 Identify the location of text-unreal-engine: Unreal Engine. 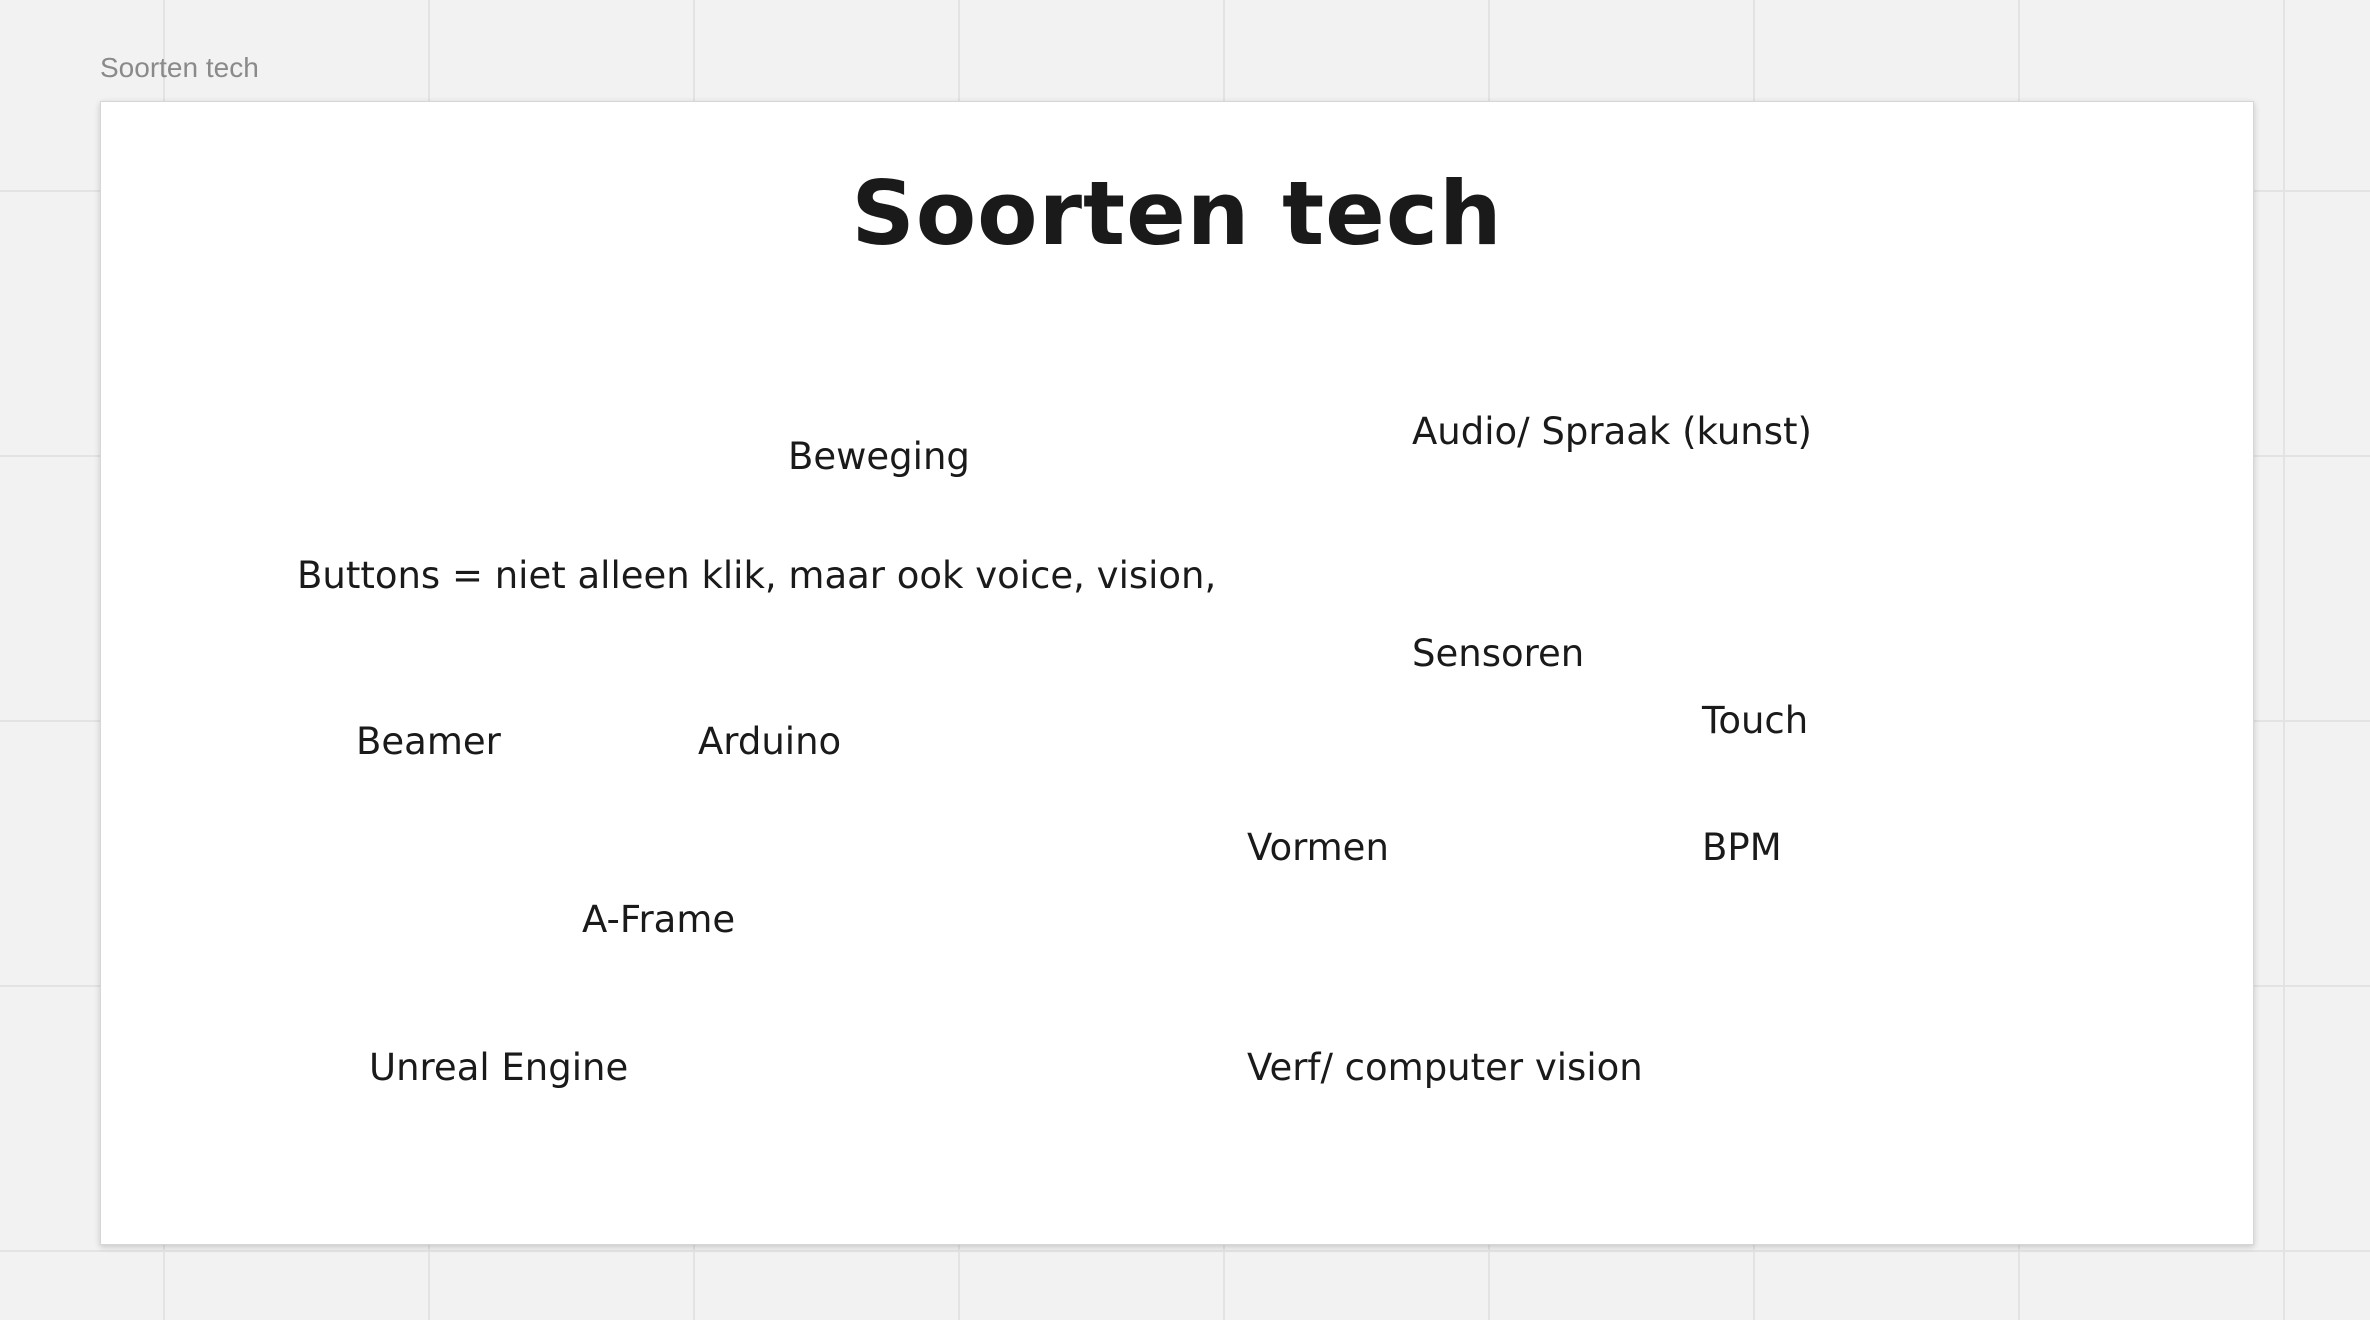
(499, 1067).